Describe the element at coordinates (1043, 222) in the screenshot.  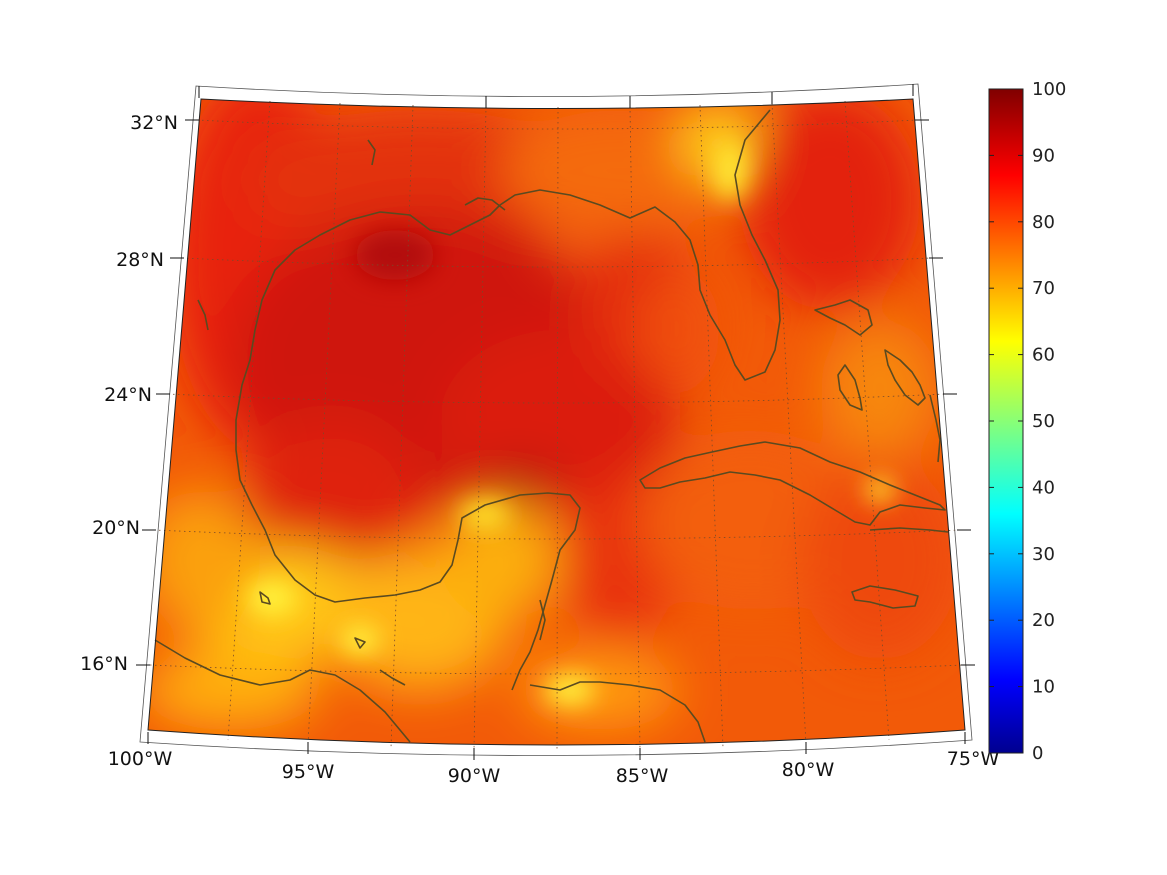
I see `colorbar-label: 80` at that location.